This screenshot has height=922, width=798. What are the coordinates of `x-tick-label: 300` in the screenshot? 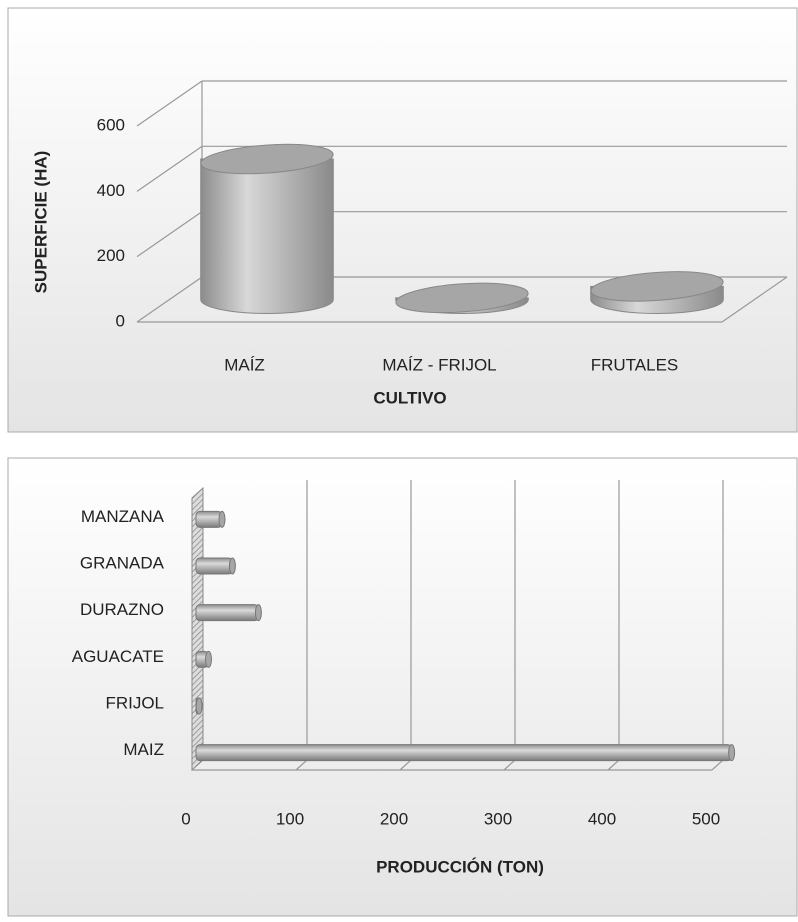 It's located at (498, 818).